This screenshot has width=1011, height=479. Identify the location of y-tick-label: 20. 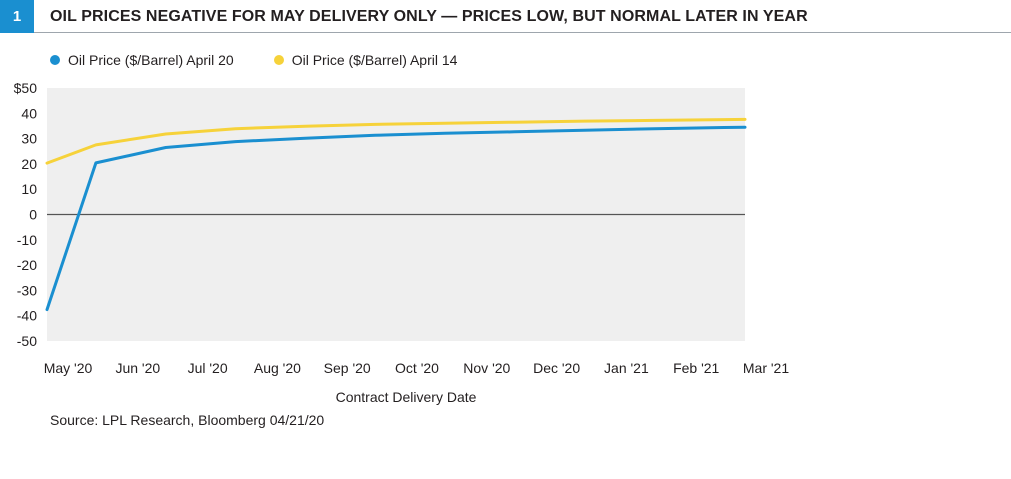
(29, 164).